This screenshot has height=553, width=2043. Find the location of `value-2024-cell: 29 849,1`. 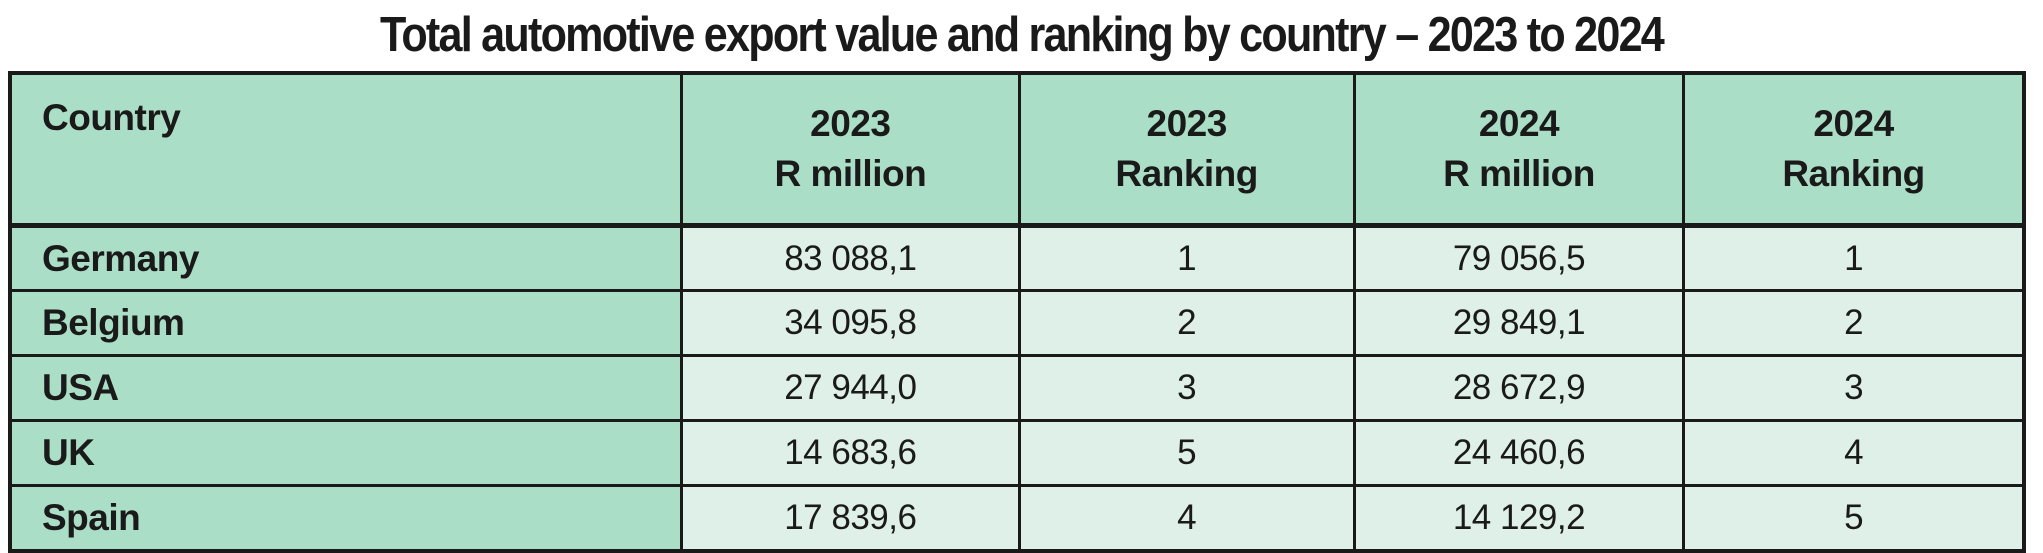

value-2024-cell: 29 849,1 is located at coordinates (1519, 323).